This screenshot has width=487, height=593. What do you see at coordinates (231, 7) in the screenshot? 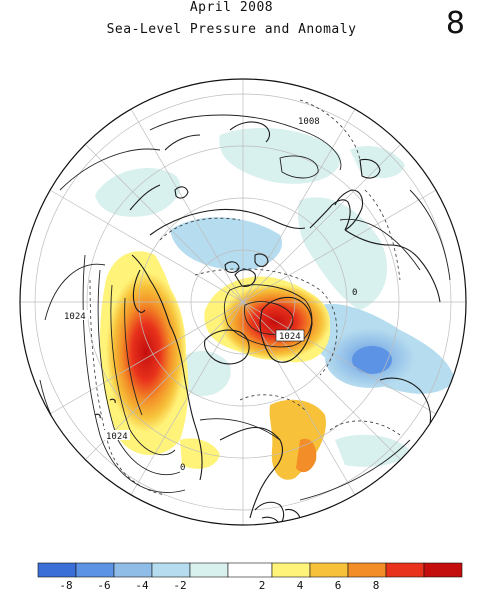
I see `map-title: April 2008` at bounding box center [231, 7].